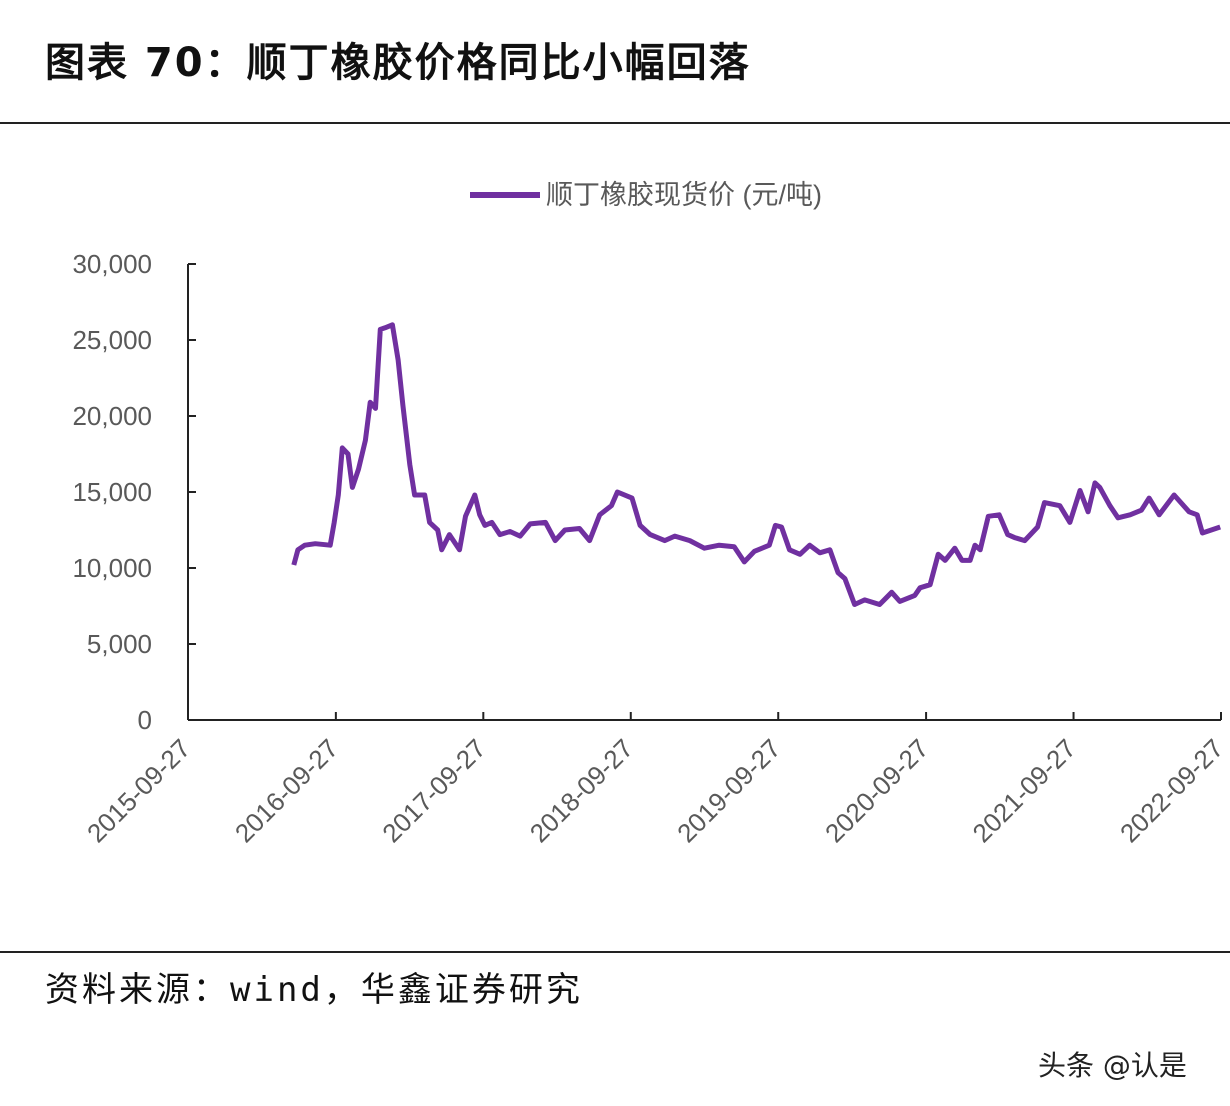 The width and height of the screenshot is (1230, 1106). What do you see at coordinates (684, 195) in the screenshot?
I see `legend-label: 顺丁橡胶现货价 (元/吨)` at bounding box center [684, 195].